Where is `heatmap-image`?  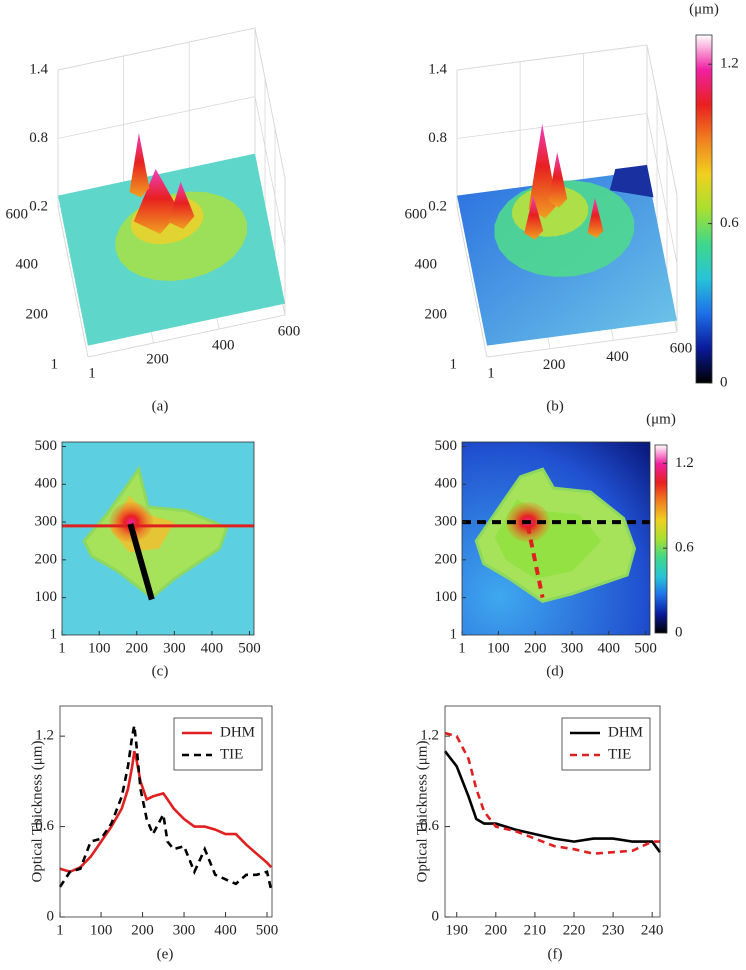 heatmap-image is located at coordinates (556, 538).